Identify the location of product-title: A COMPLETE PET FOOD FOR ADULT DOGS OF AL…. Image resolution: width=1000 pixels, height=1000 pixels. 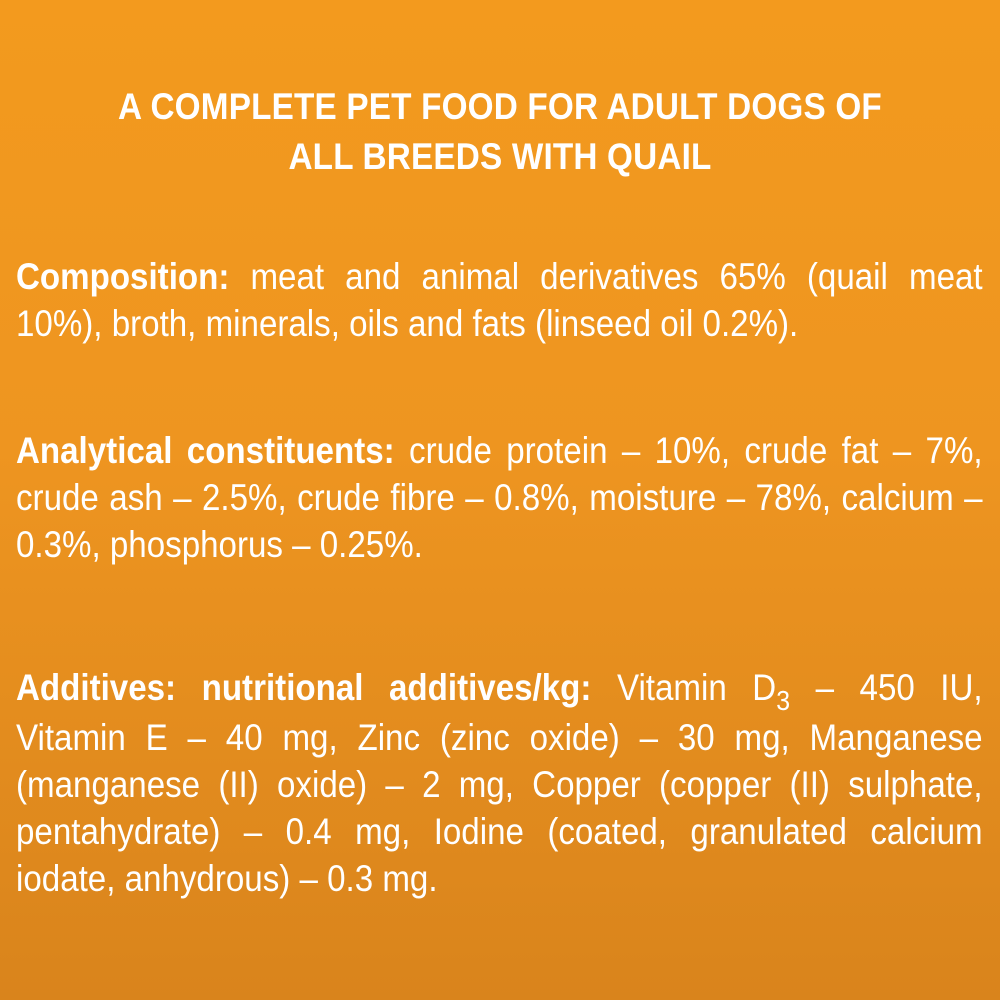
(500, 131).